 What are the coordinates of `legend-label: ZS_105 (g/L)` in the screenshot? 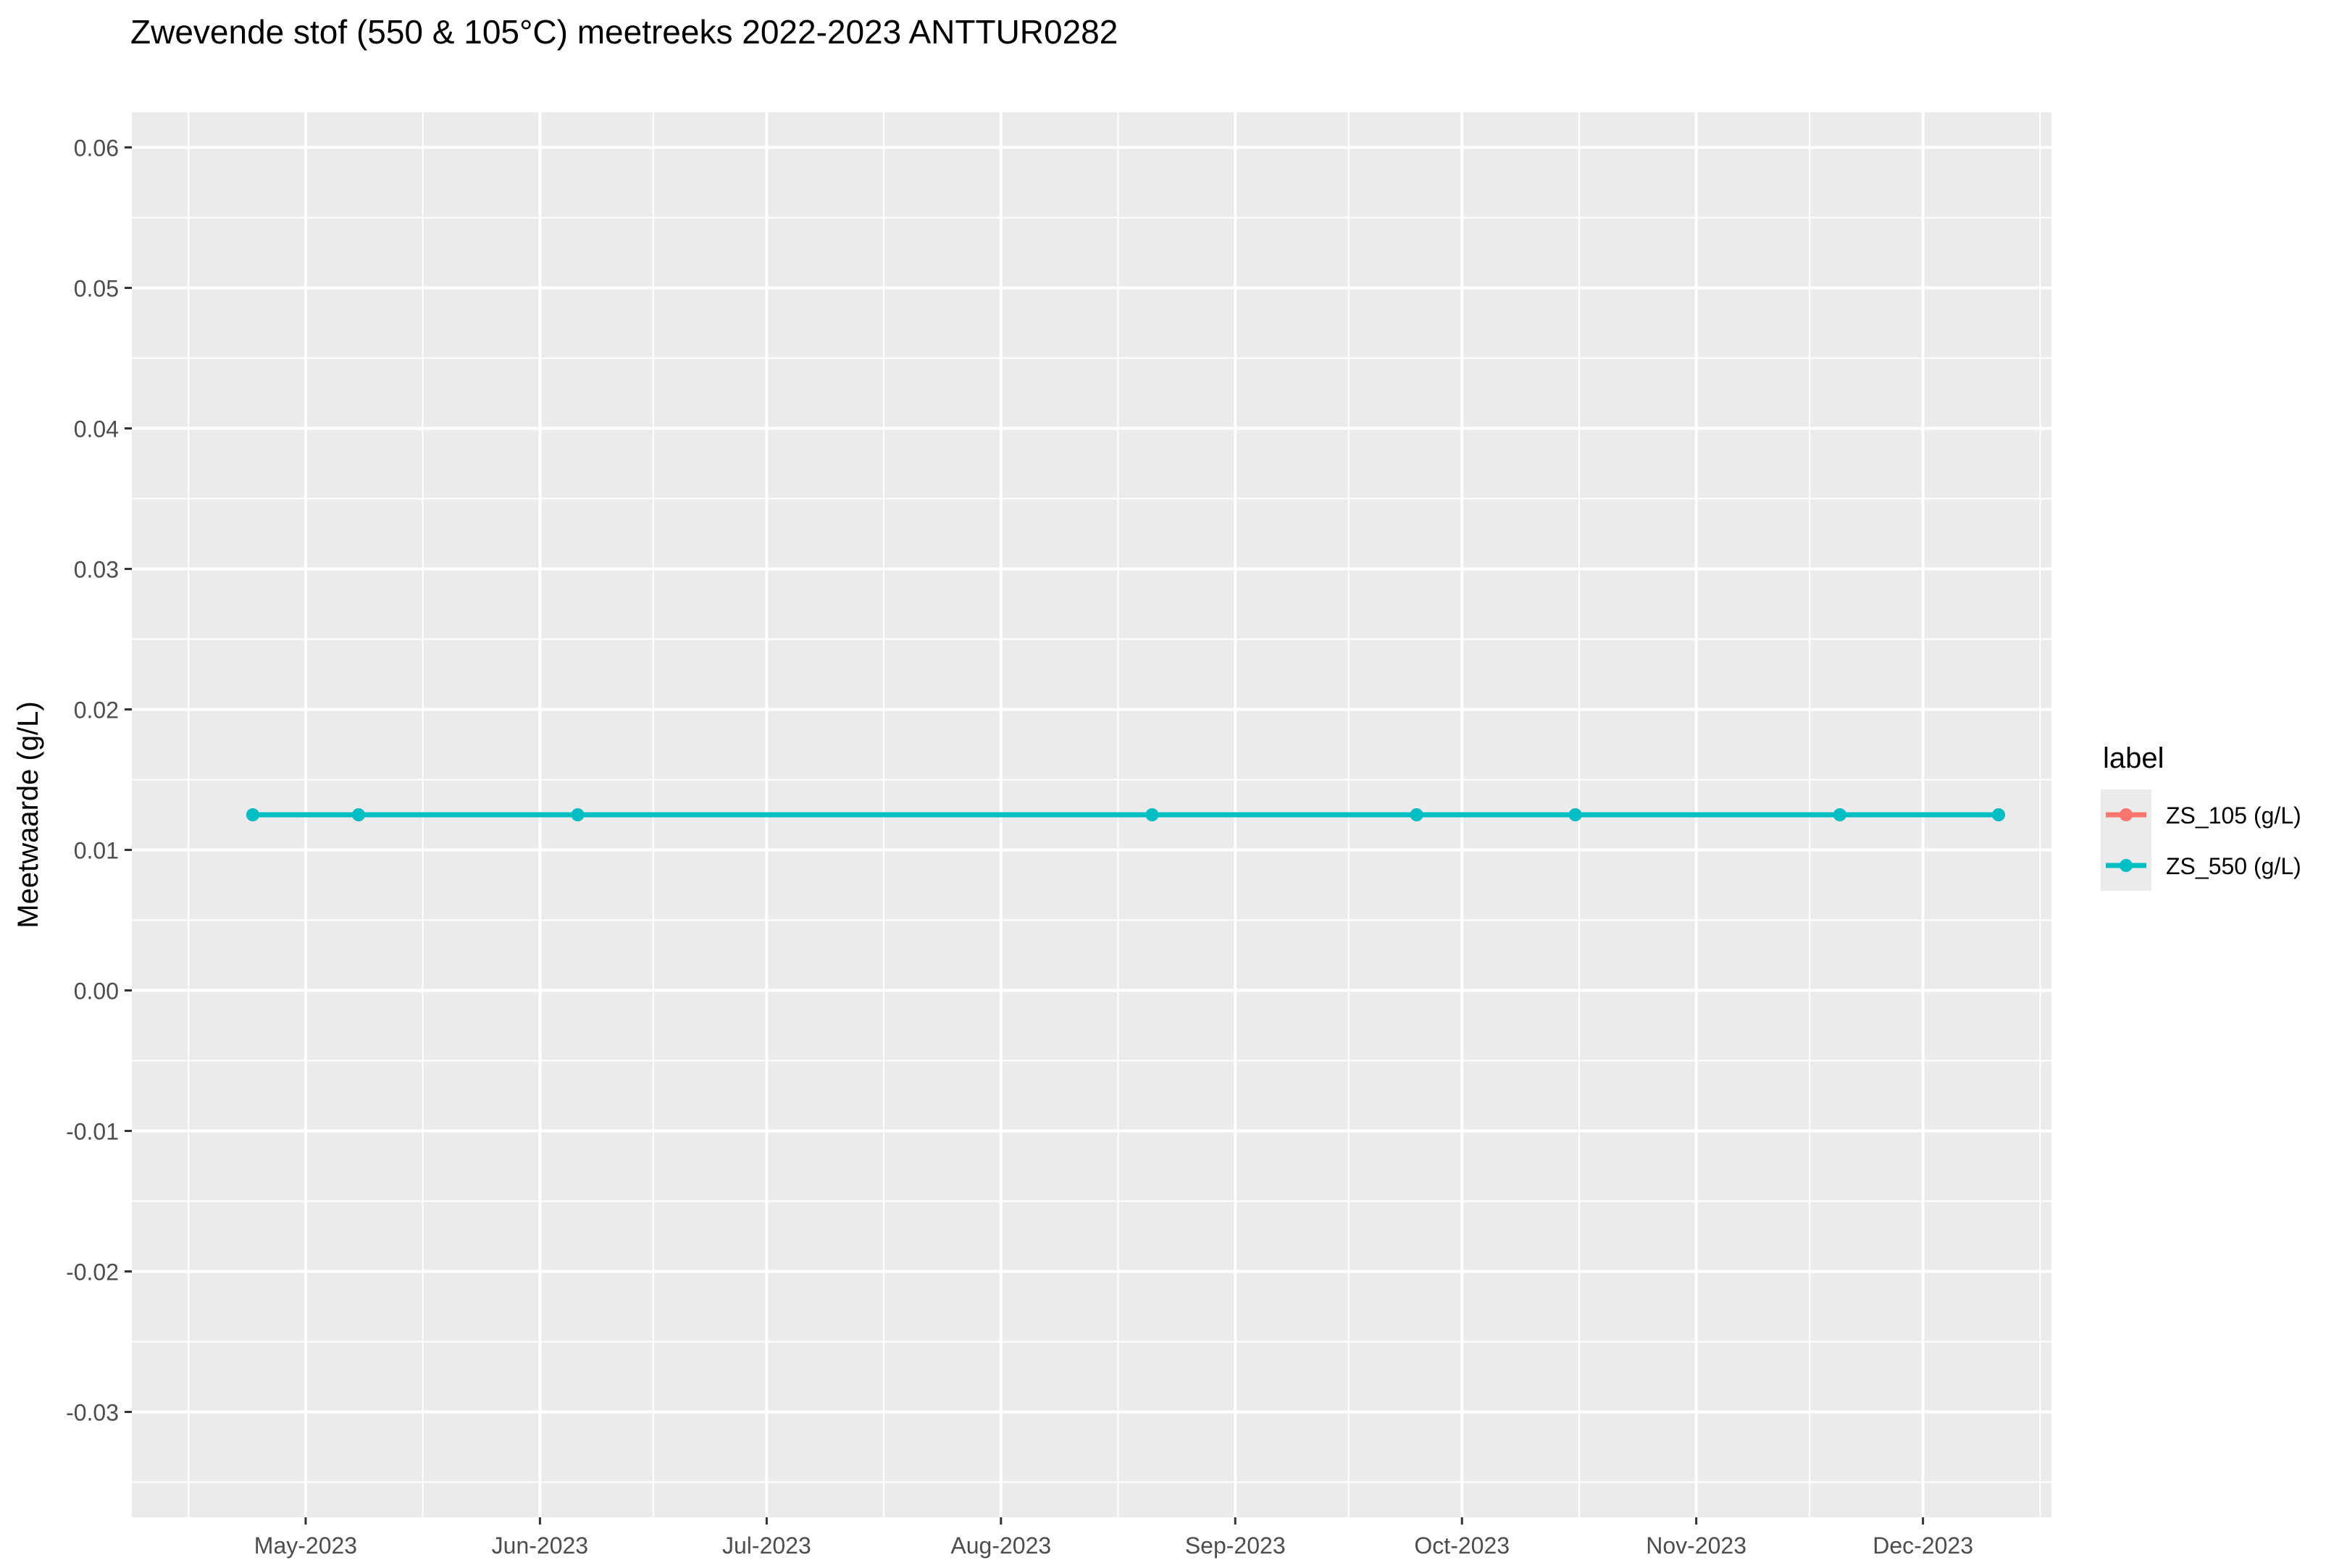 It's located at (2233, 816).